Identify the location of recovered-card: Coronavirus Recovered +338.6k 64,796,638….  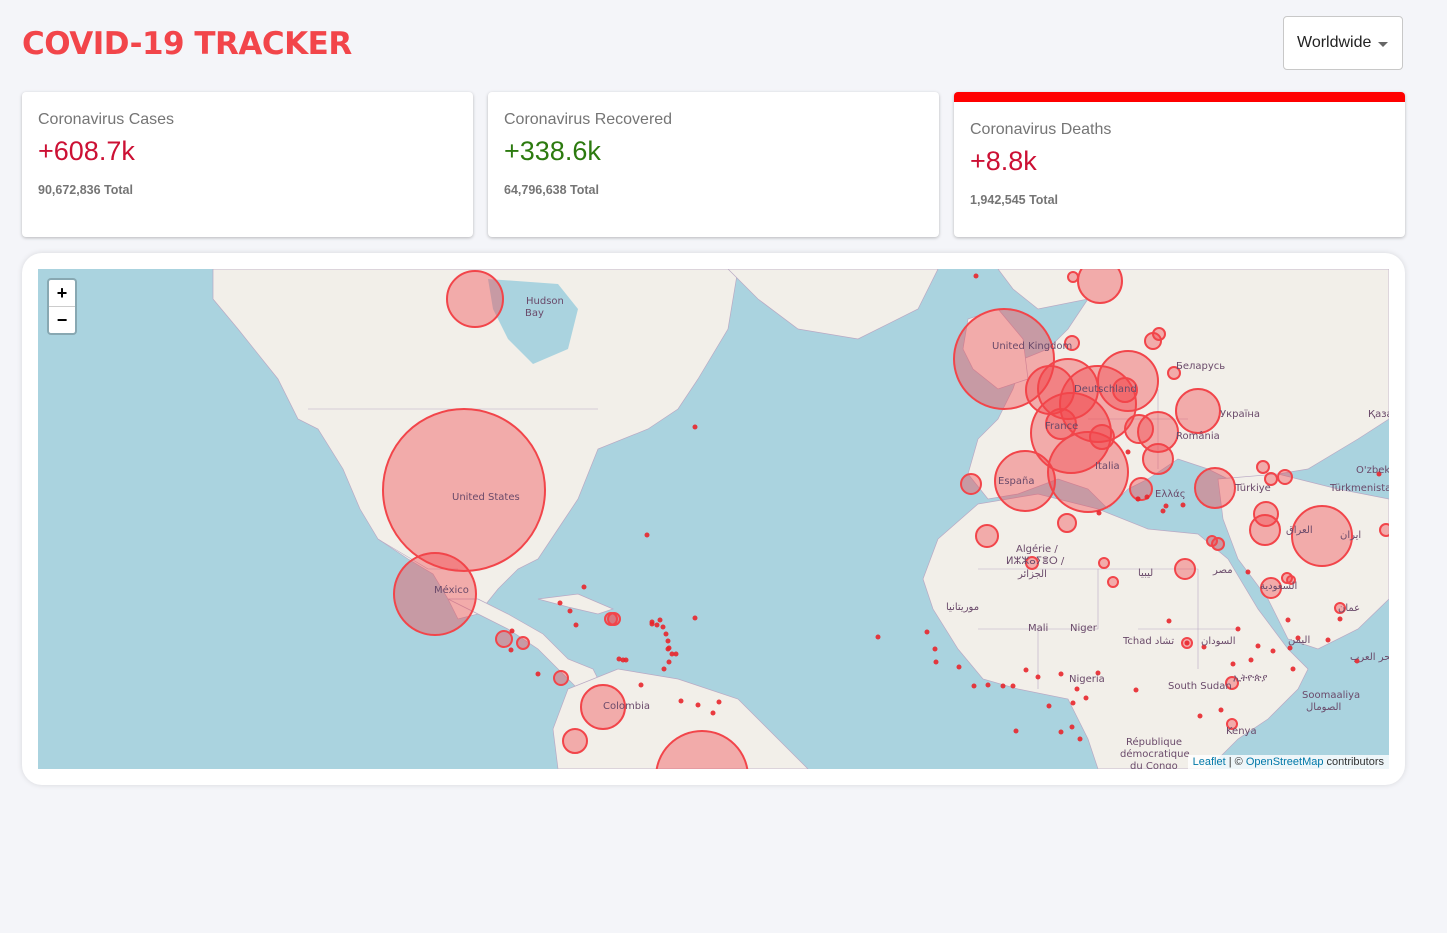
(713, 164).